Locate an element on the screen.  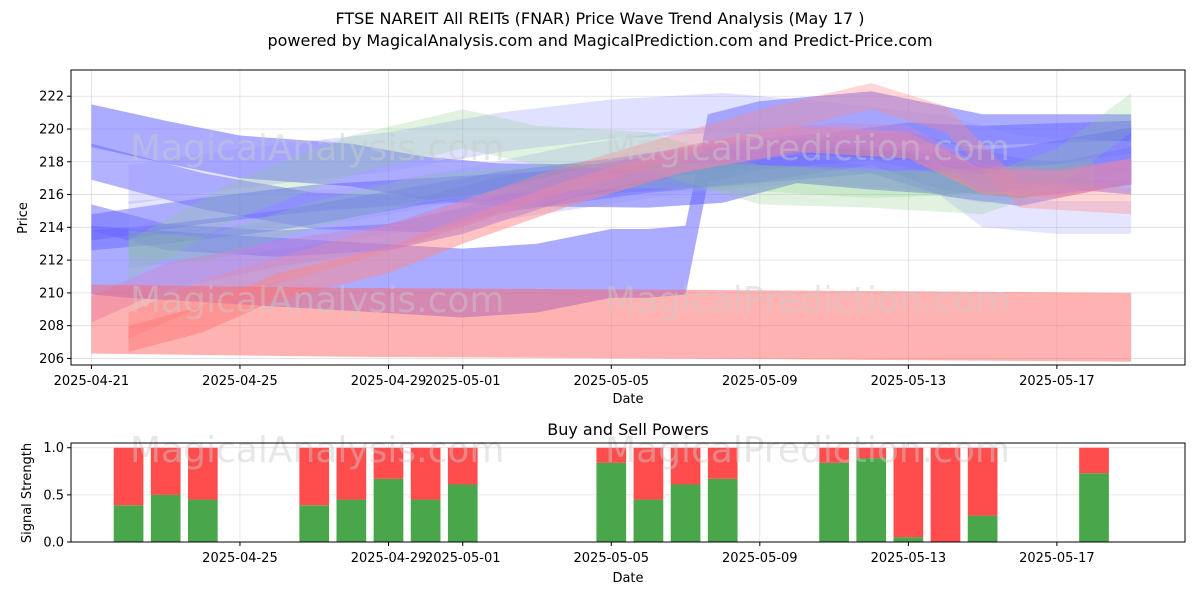
buy-sell-y-axis: 0.0 0.5 1.0 is located at coordinates (57, 496).